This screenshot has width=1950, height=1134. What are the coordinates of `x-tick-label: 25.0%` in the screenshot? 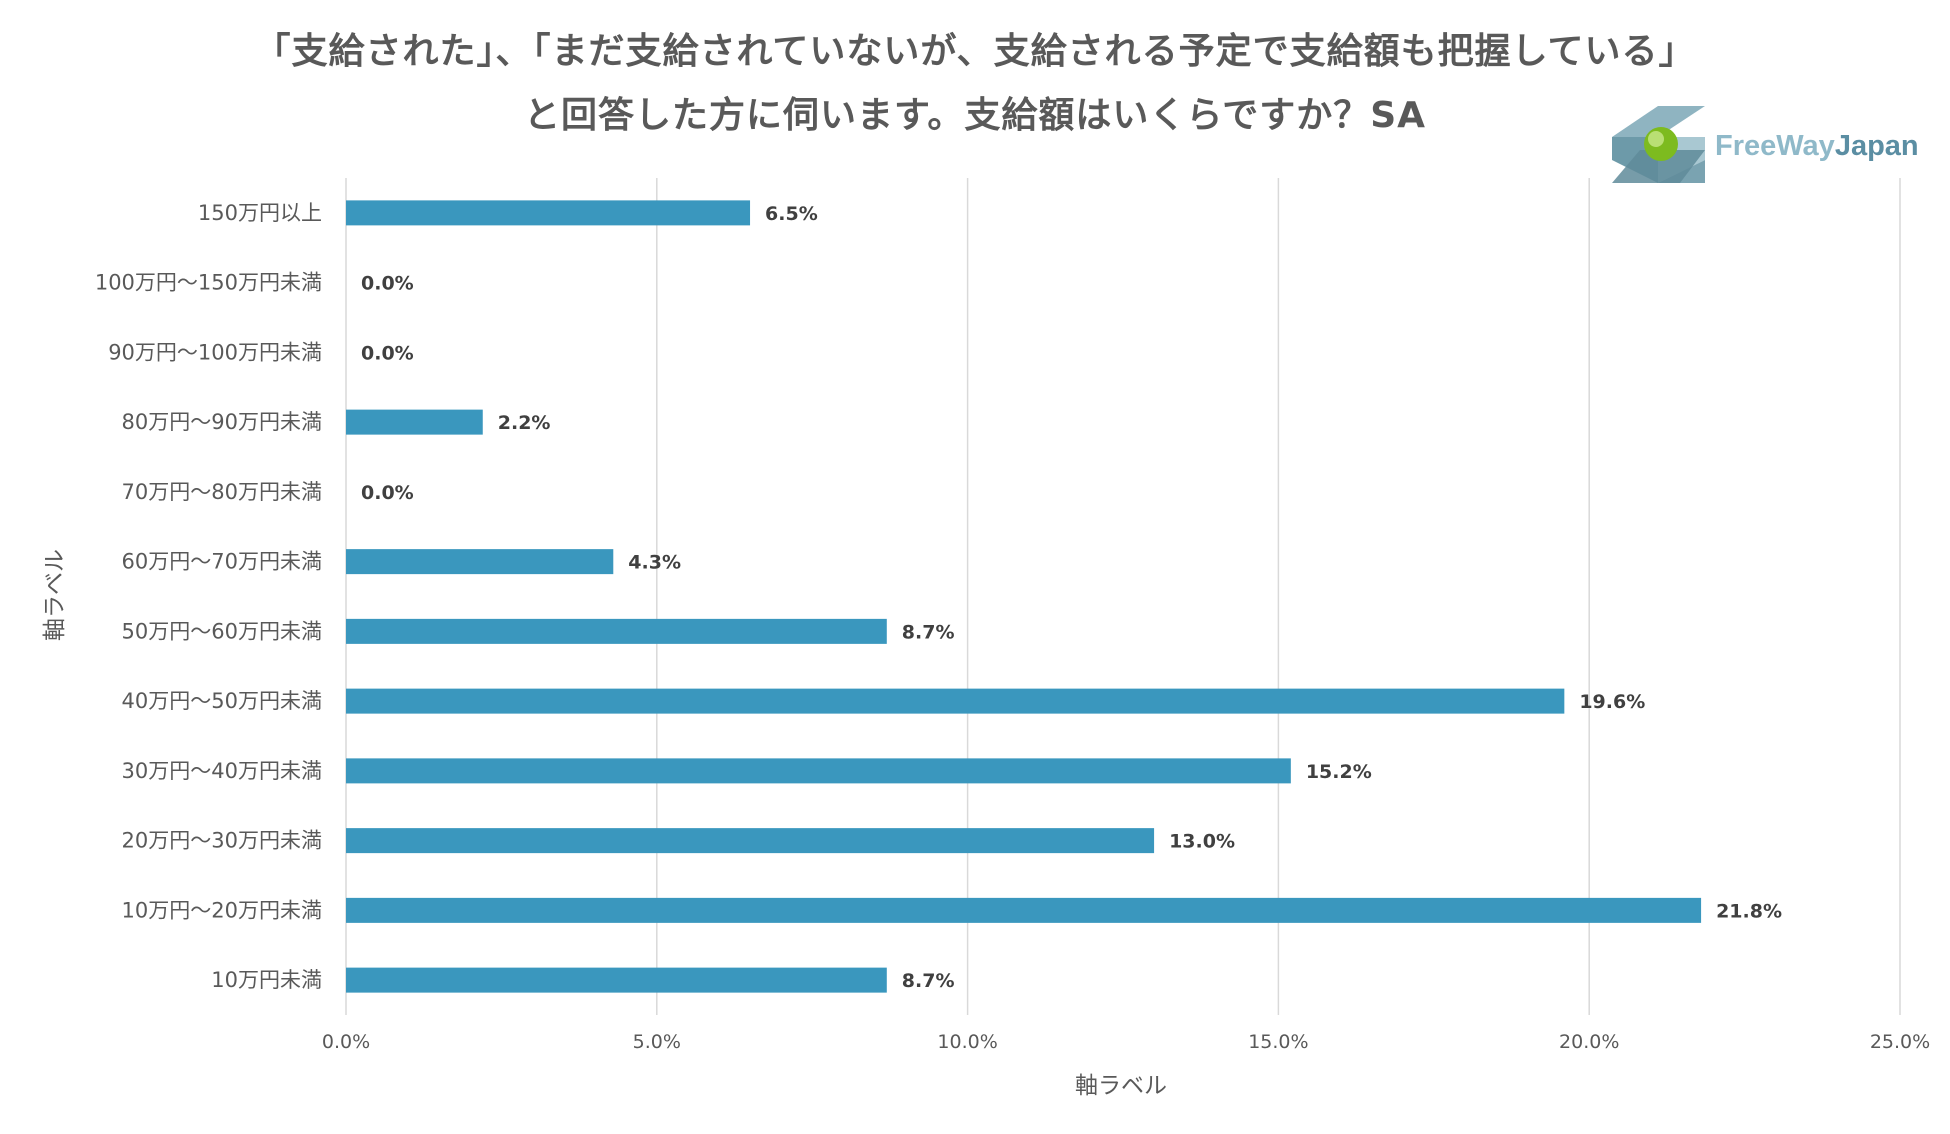 It's located at (1900, 1042).